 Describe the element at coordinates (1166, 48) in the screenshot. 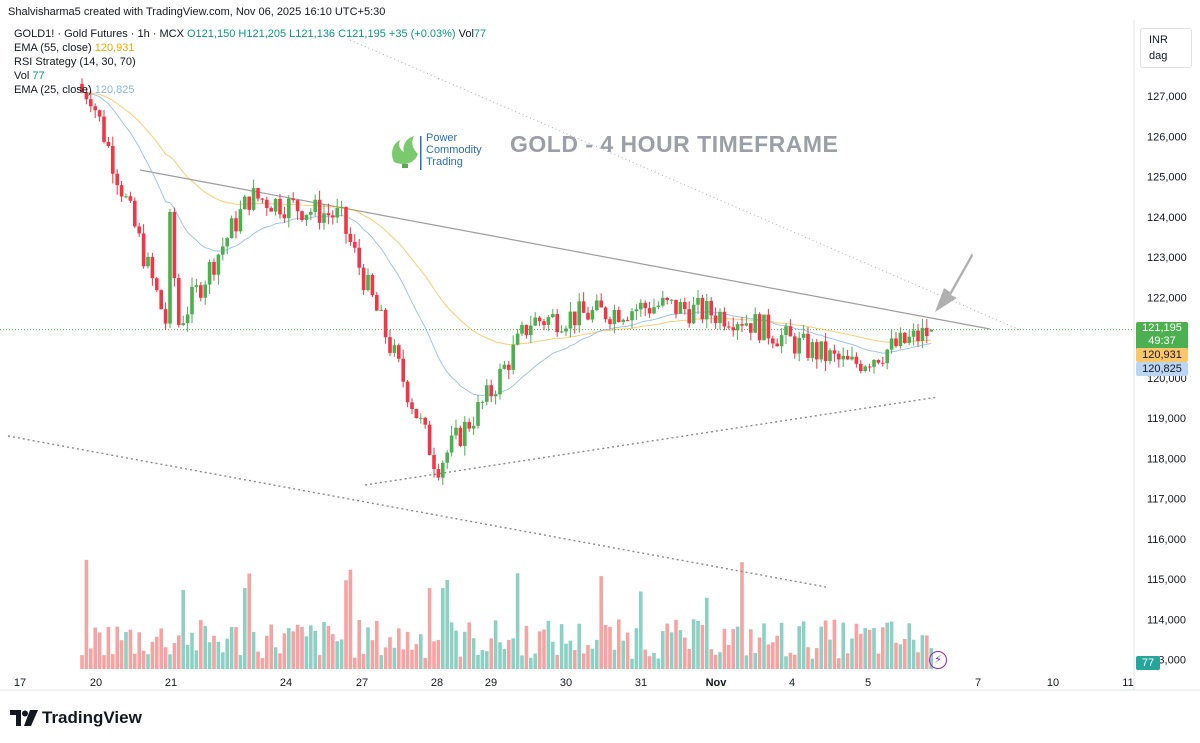

I see `currency-unit-box: INR dag` at that location.